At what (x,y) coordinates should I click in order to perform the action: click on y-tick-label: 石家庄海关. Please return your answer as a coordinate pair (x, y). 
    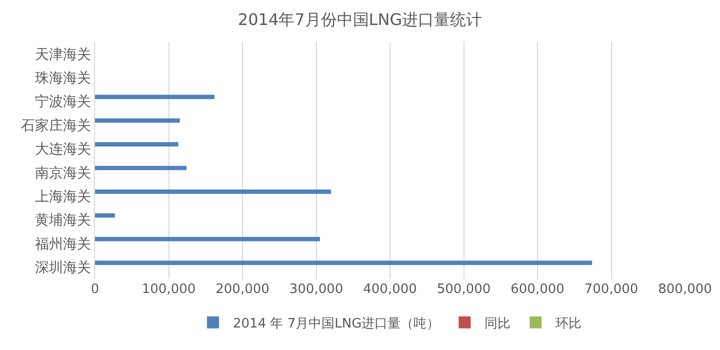
    Looking at the image, I should click on (56, 126).